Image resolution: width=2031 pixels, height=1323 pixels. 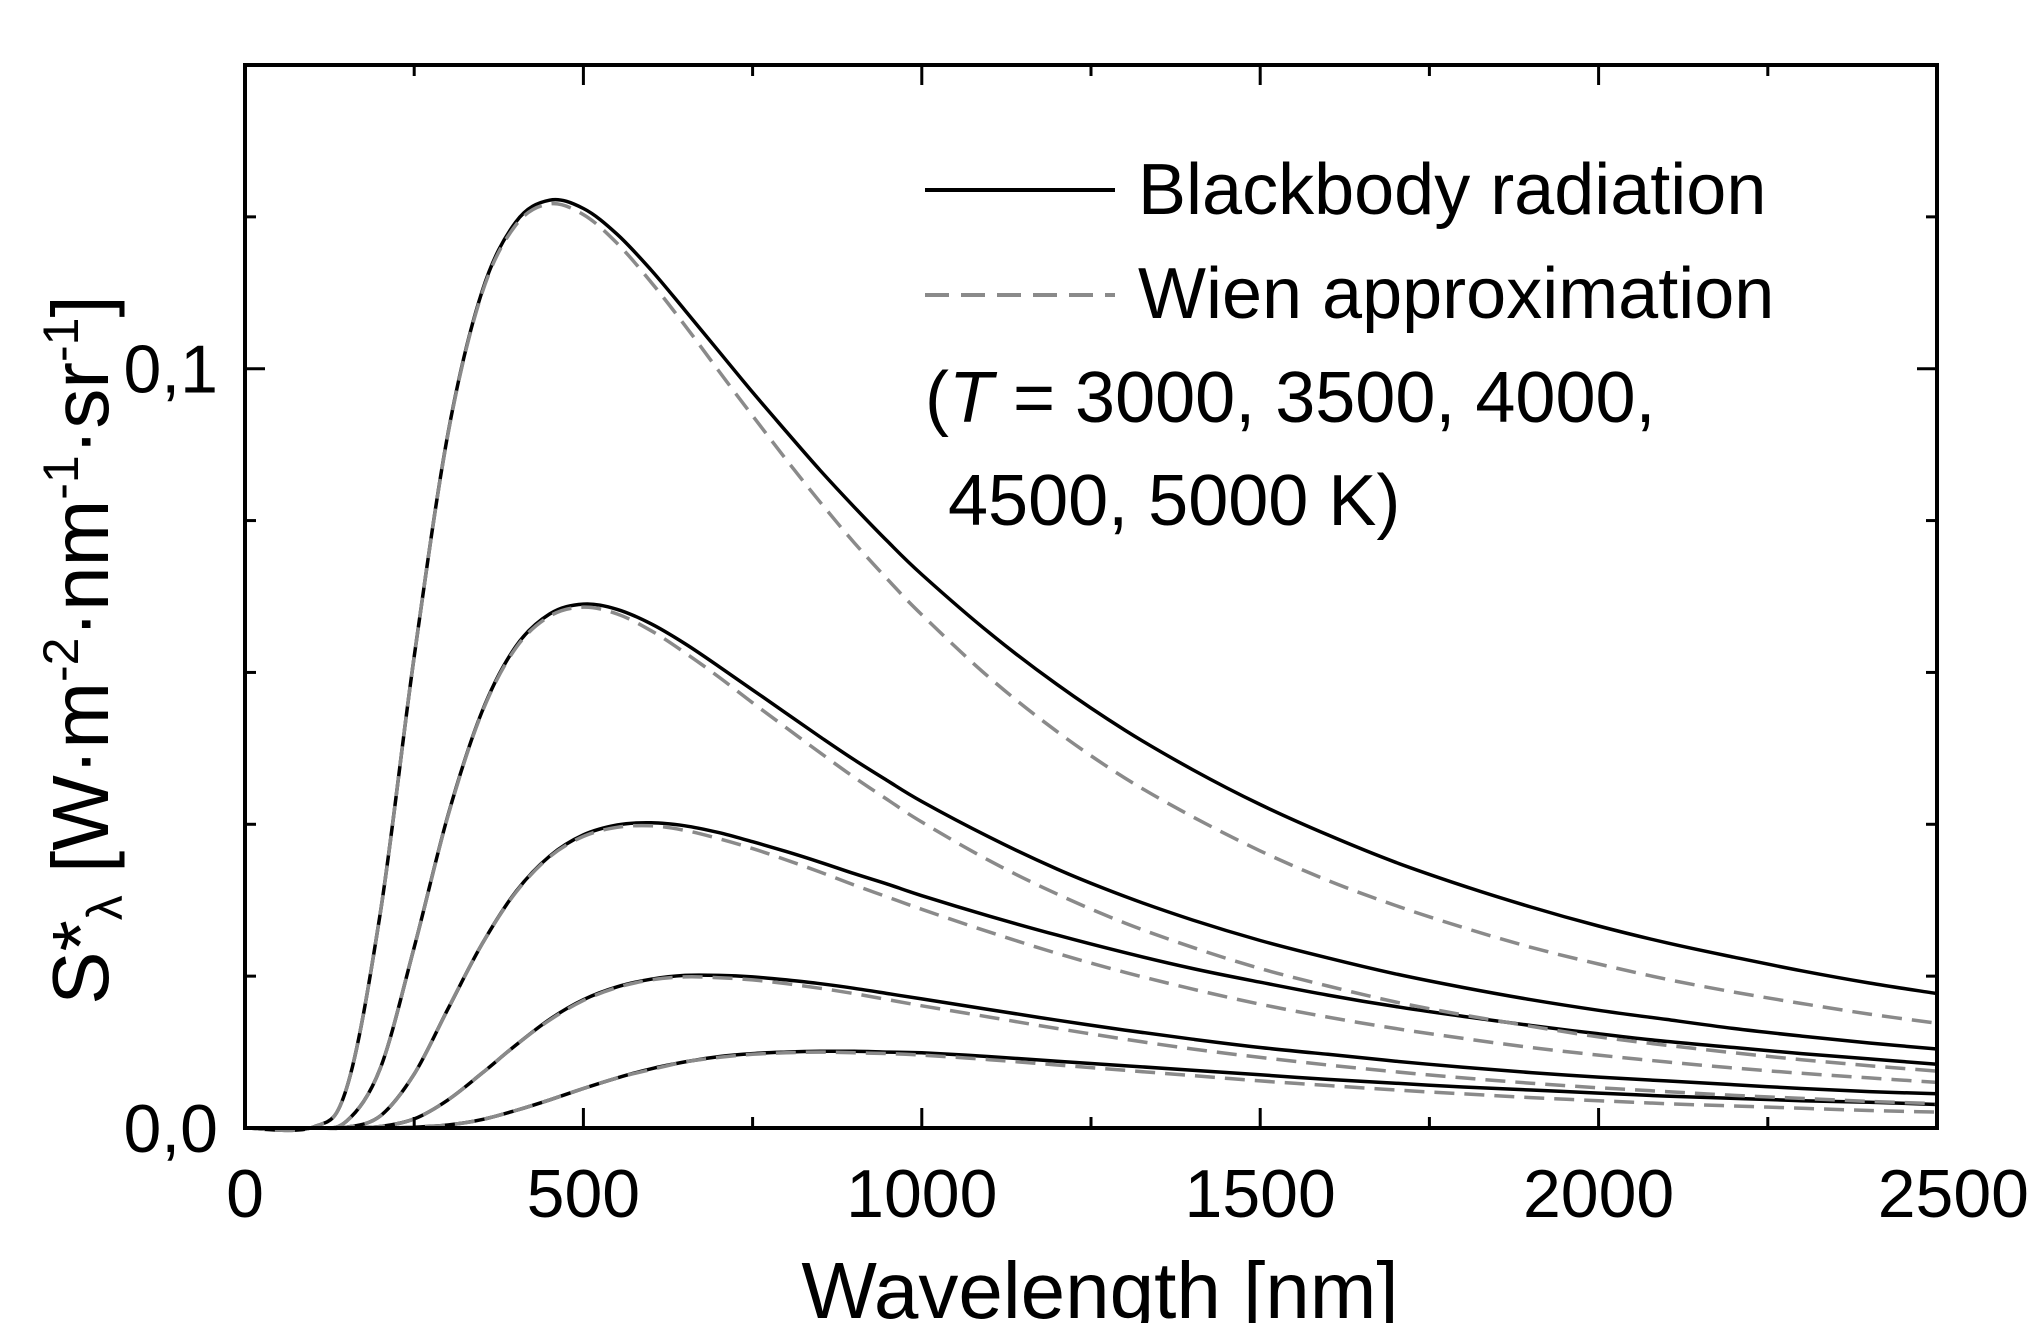 I want to click on legend-label-wien: Wien approximation, so click(x=1456, y=294).